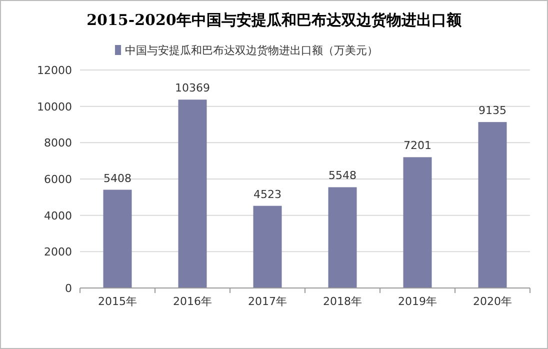 This screenshot has width=548, height=349. What do you see at coordinates (342, 301) in the screenshot?
I see `x-tick-label: 2018年` at bounding box center [342, 301].